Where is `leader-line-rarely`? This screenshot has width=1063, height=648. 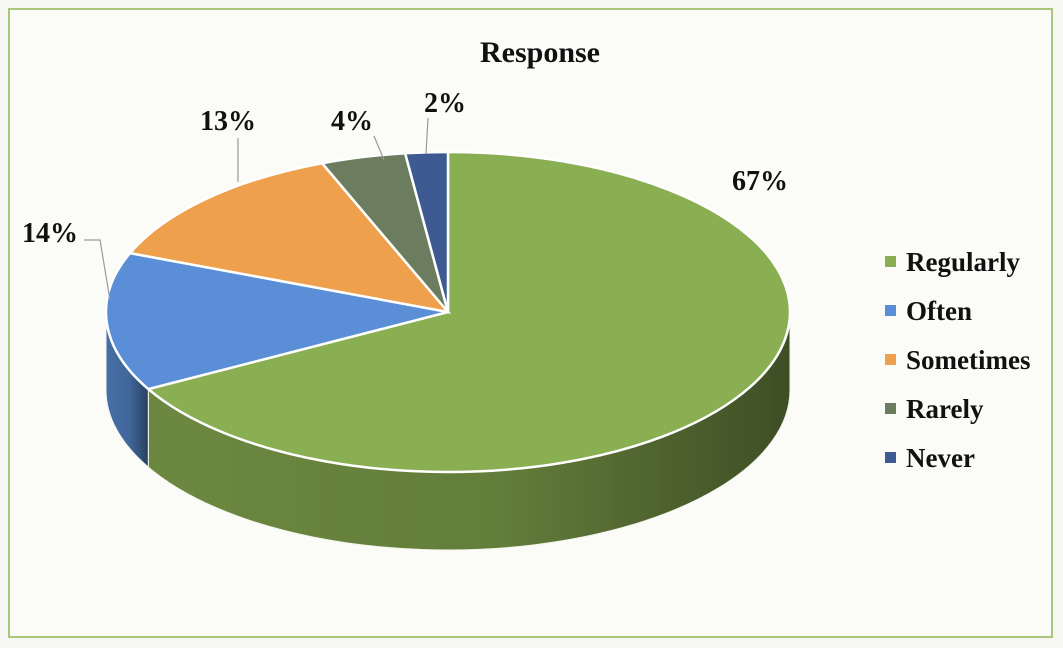
leader-line-rarely is located at coordinates (379, 148).